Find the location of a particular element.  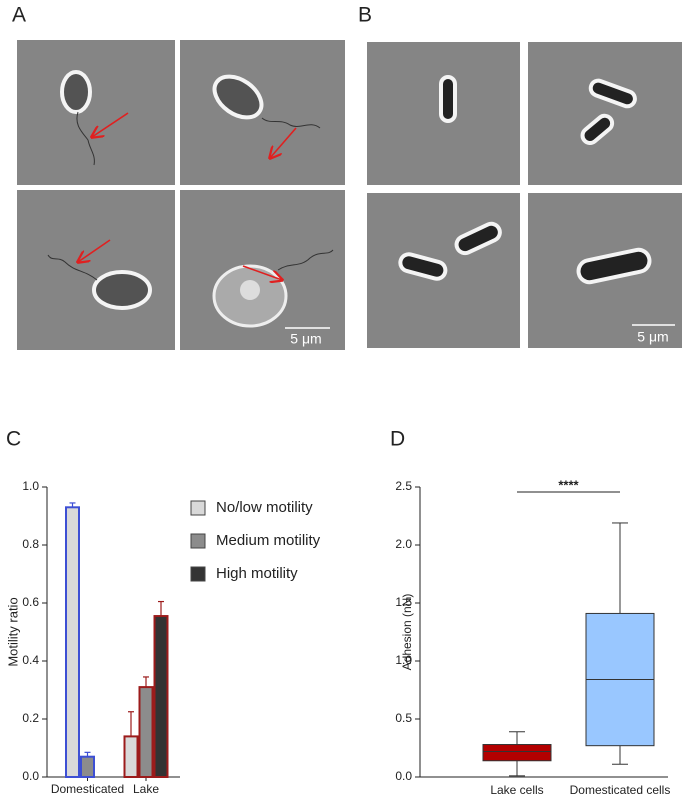

panel-label: D is located at coordinates (397, 439).